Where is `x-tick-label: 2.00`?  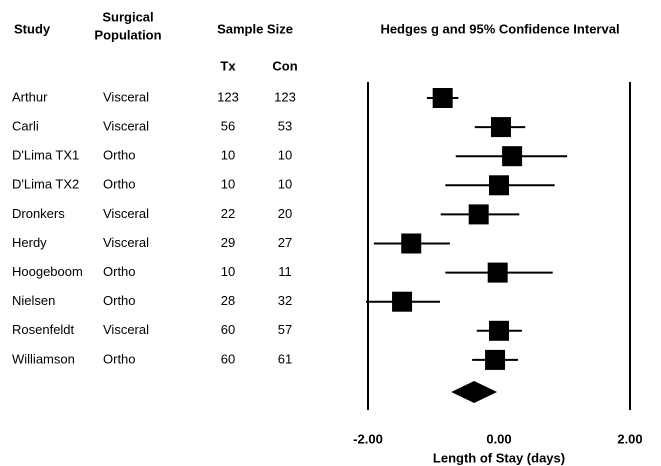 x-tick-label: 2.00 is located at coordinates (629, 438).